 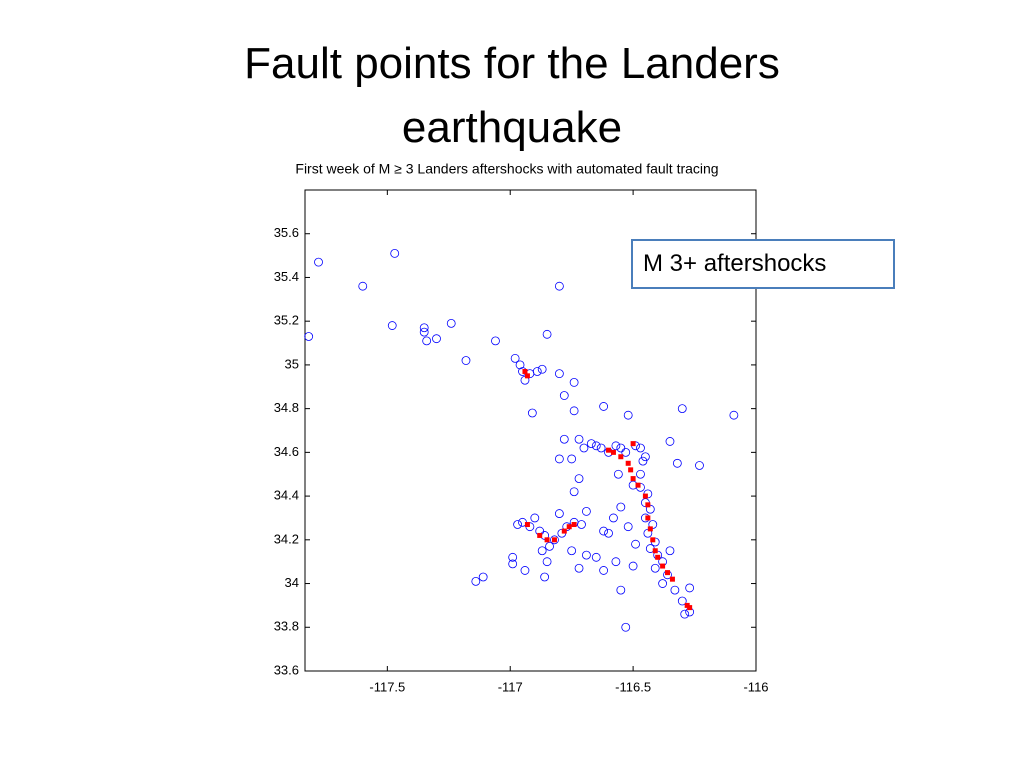 I want to click on annotation: M 3+ aftershocks, so click(x=763, y=264).